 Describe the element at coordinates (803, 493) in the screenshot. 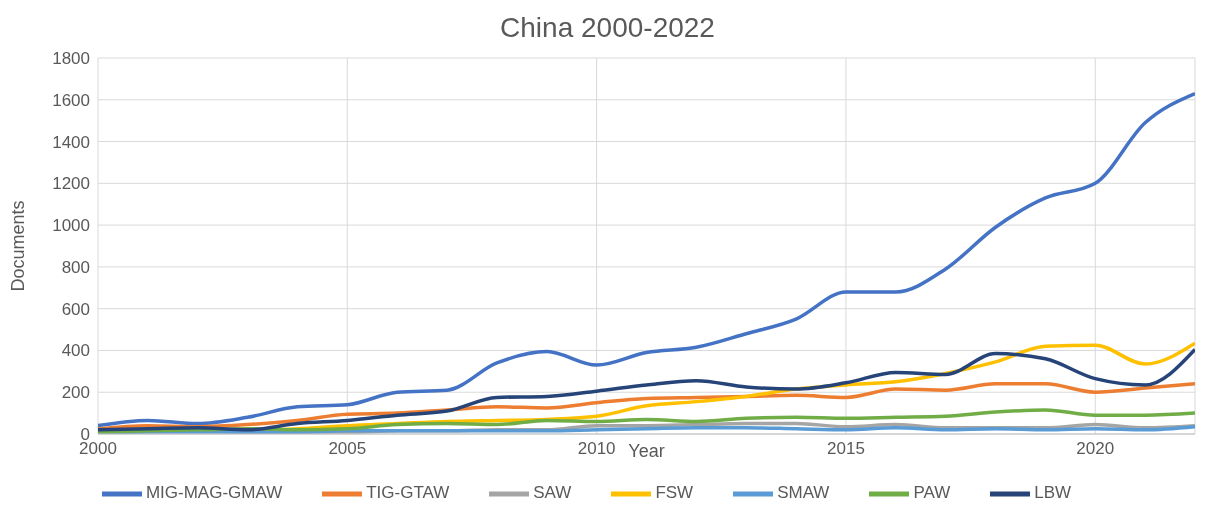

I see `legend-label: SMAW` at that location.